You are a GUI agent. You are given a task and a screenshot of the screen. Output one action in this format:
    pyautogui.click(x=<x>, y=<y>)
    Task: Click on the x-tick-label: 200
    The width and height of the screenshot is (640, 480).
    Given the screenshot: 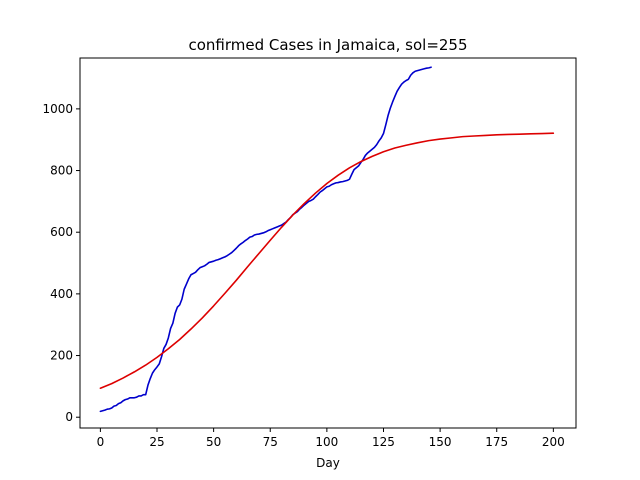 What is the action you would take?
    pyautogui.click(x=553, y=442)
    